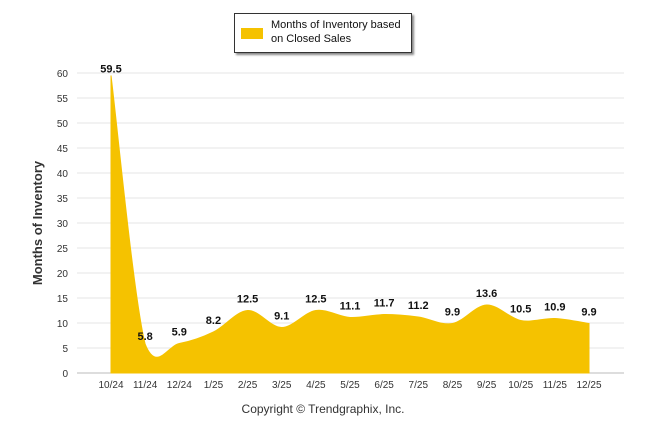 This screenshot has height=434, width=646. I want to click on data-label: 11.1, so click(350, 307).